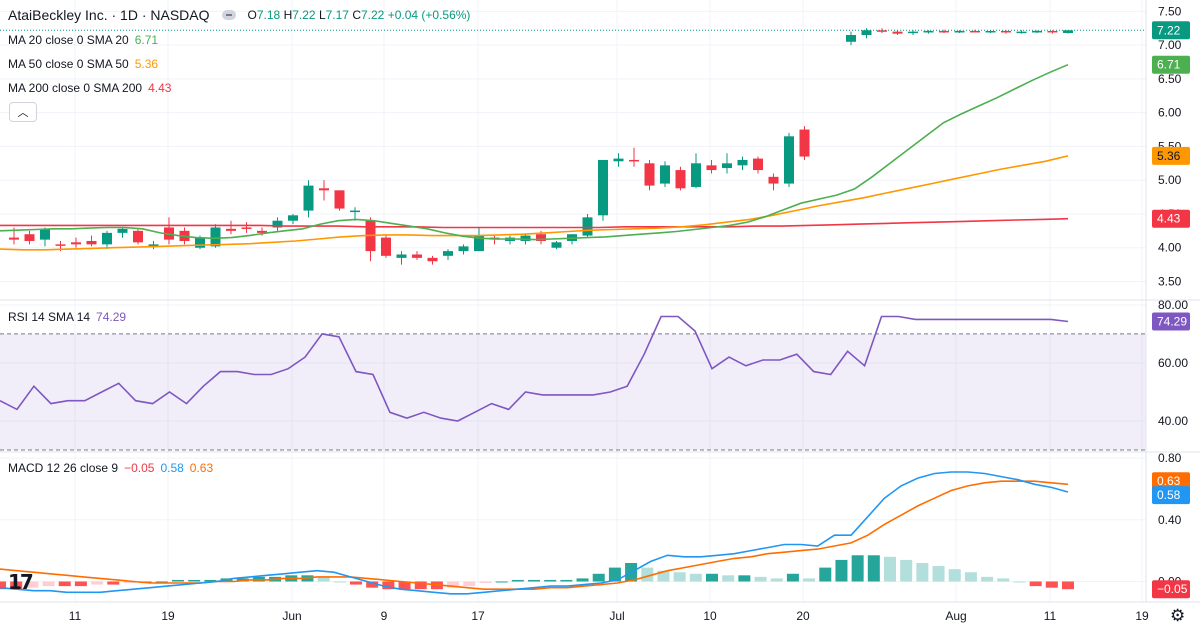 This screenshot has height=630, width=1200. I want to click on macd-hist-value: −0.05, so click(139, 468).